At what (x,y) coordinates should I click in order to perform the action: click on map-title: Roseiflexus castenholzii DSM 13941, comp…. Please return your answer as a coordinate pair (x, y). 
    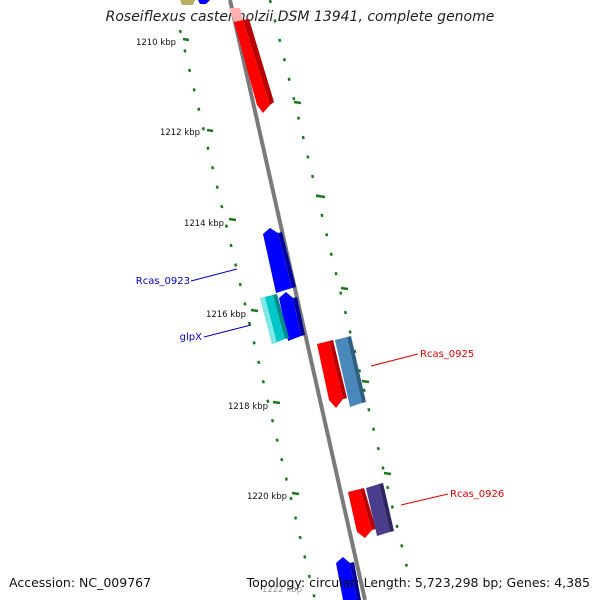
    Looking at the image, I should click on (300, 17).